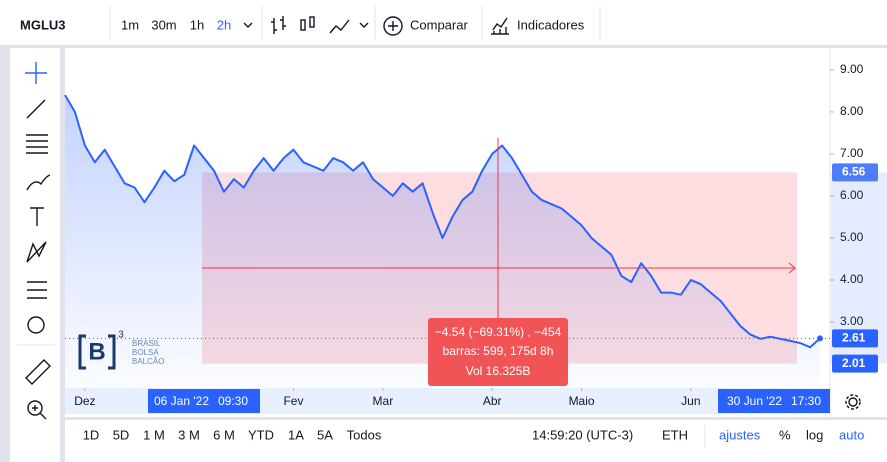 The height and width of the screenshot is (462, 887). Describe the element at coordinates (130, 24) in the screenshot. I see `interval: 1m` at that location.